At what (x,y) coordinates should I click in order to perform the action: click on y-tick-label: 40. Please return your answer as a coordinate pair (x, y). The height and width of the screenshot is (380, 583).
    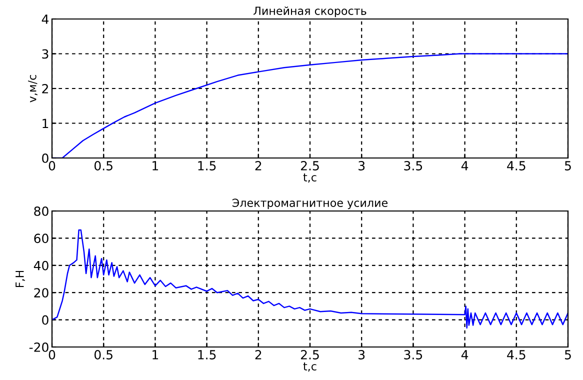
    Looking at the image, I should click on (41, 265).